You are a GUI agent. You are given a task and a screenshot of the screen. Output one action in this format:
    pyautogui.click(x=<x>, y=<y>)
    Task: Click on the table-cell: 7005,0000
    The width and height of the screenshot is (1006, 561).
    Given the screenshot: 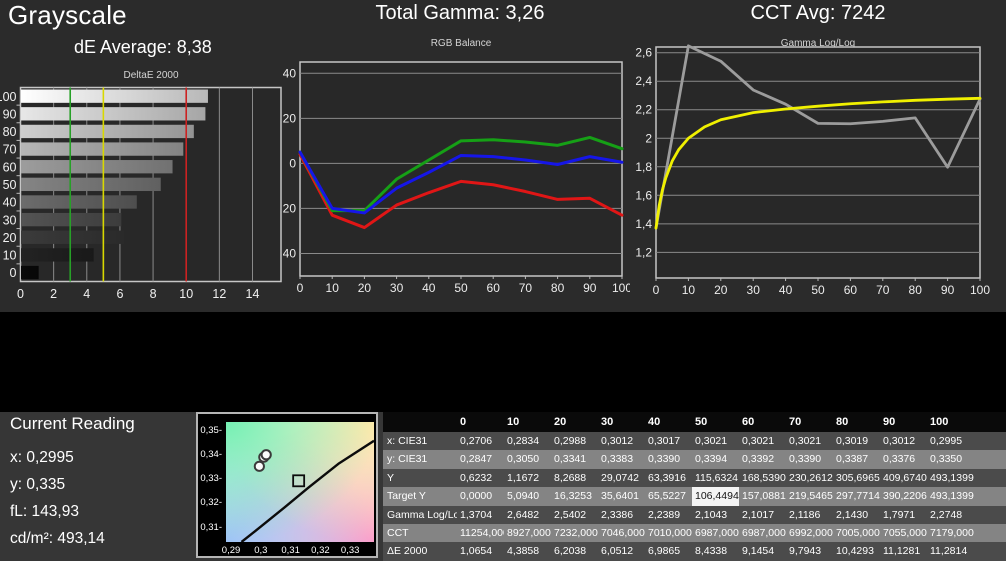 What is the action you would take?
    pyautogui.click(x=859, y=533)
    